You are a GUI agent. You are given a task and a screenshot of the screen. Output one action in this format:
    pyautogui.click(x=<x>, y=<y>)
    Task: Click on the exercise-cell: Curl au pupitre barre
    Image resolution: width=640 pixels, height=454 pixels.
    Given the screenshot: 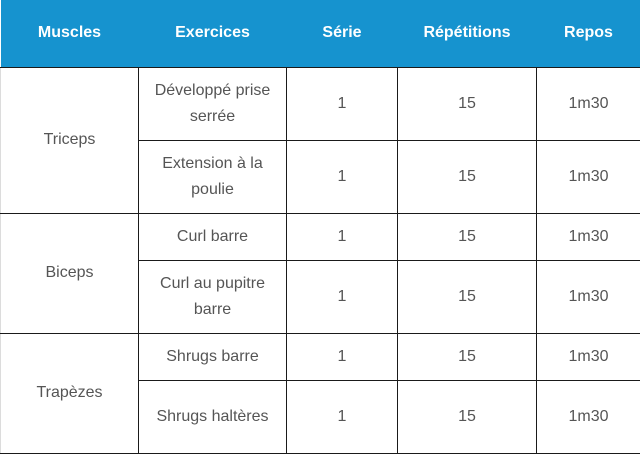 What is the action you would take?
    pyautogui.click(x=212, y=297)
    